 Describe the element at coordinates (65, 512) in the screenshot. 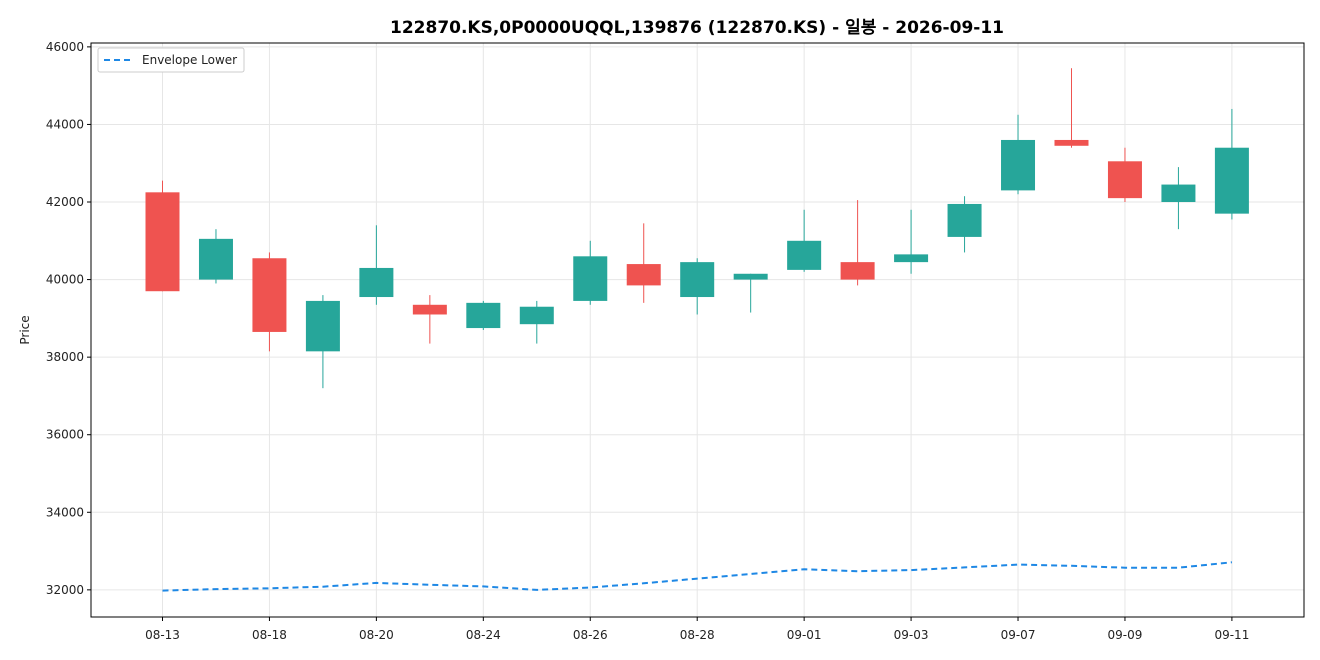

I see `y-tick-label: 34000` at that location.